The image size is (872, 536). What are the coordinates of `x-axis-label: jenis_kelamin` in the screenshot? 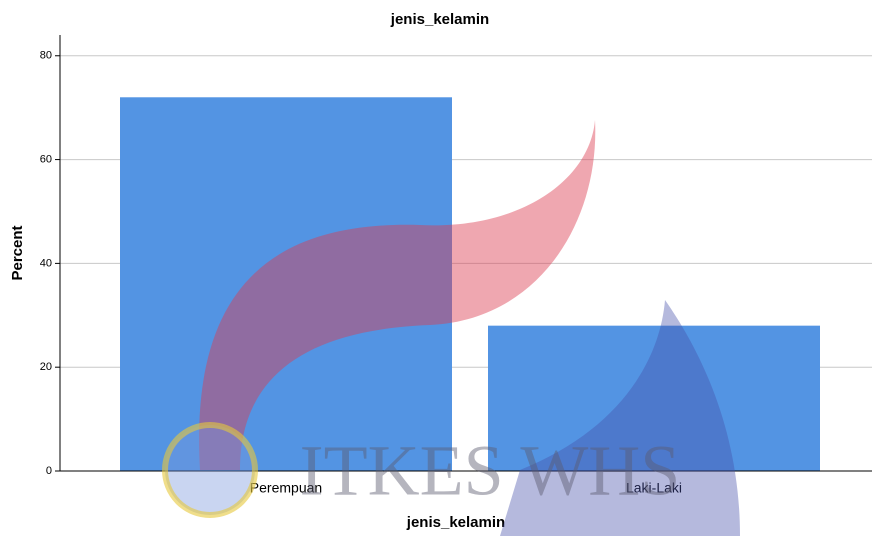 It's located at (455, 522).